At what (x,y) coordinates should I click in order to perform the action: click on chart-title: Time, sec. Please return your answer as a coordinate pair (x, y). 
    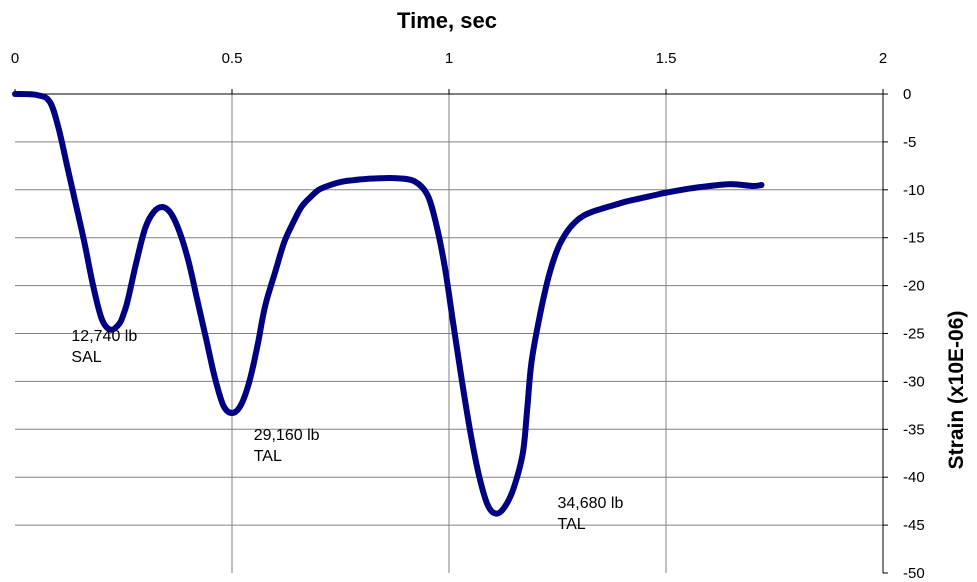
    Looking at the image, I should click on (447, 20).